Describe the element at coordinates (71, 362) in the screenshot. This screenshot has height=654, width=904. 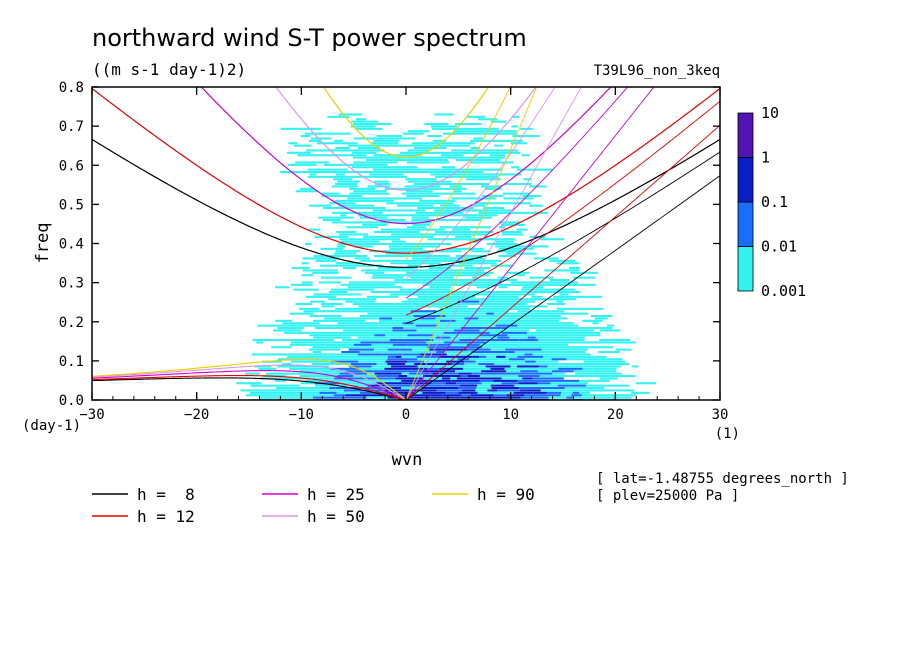
I see `y-tick-label: 0.1` at that location.